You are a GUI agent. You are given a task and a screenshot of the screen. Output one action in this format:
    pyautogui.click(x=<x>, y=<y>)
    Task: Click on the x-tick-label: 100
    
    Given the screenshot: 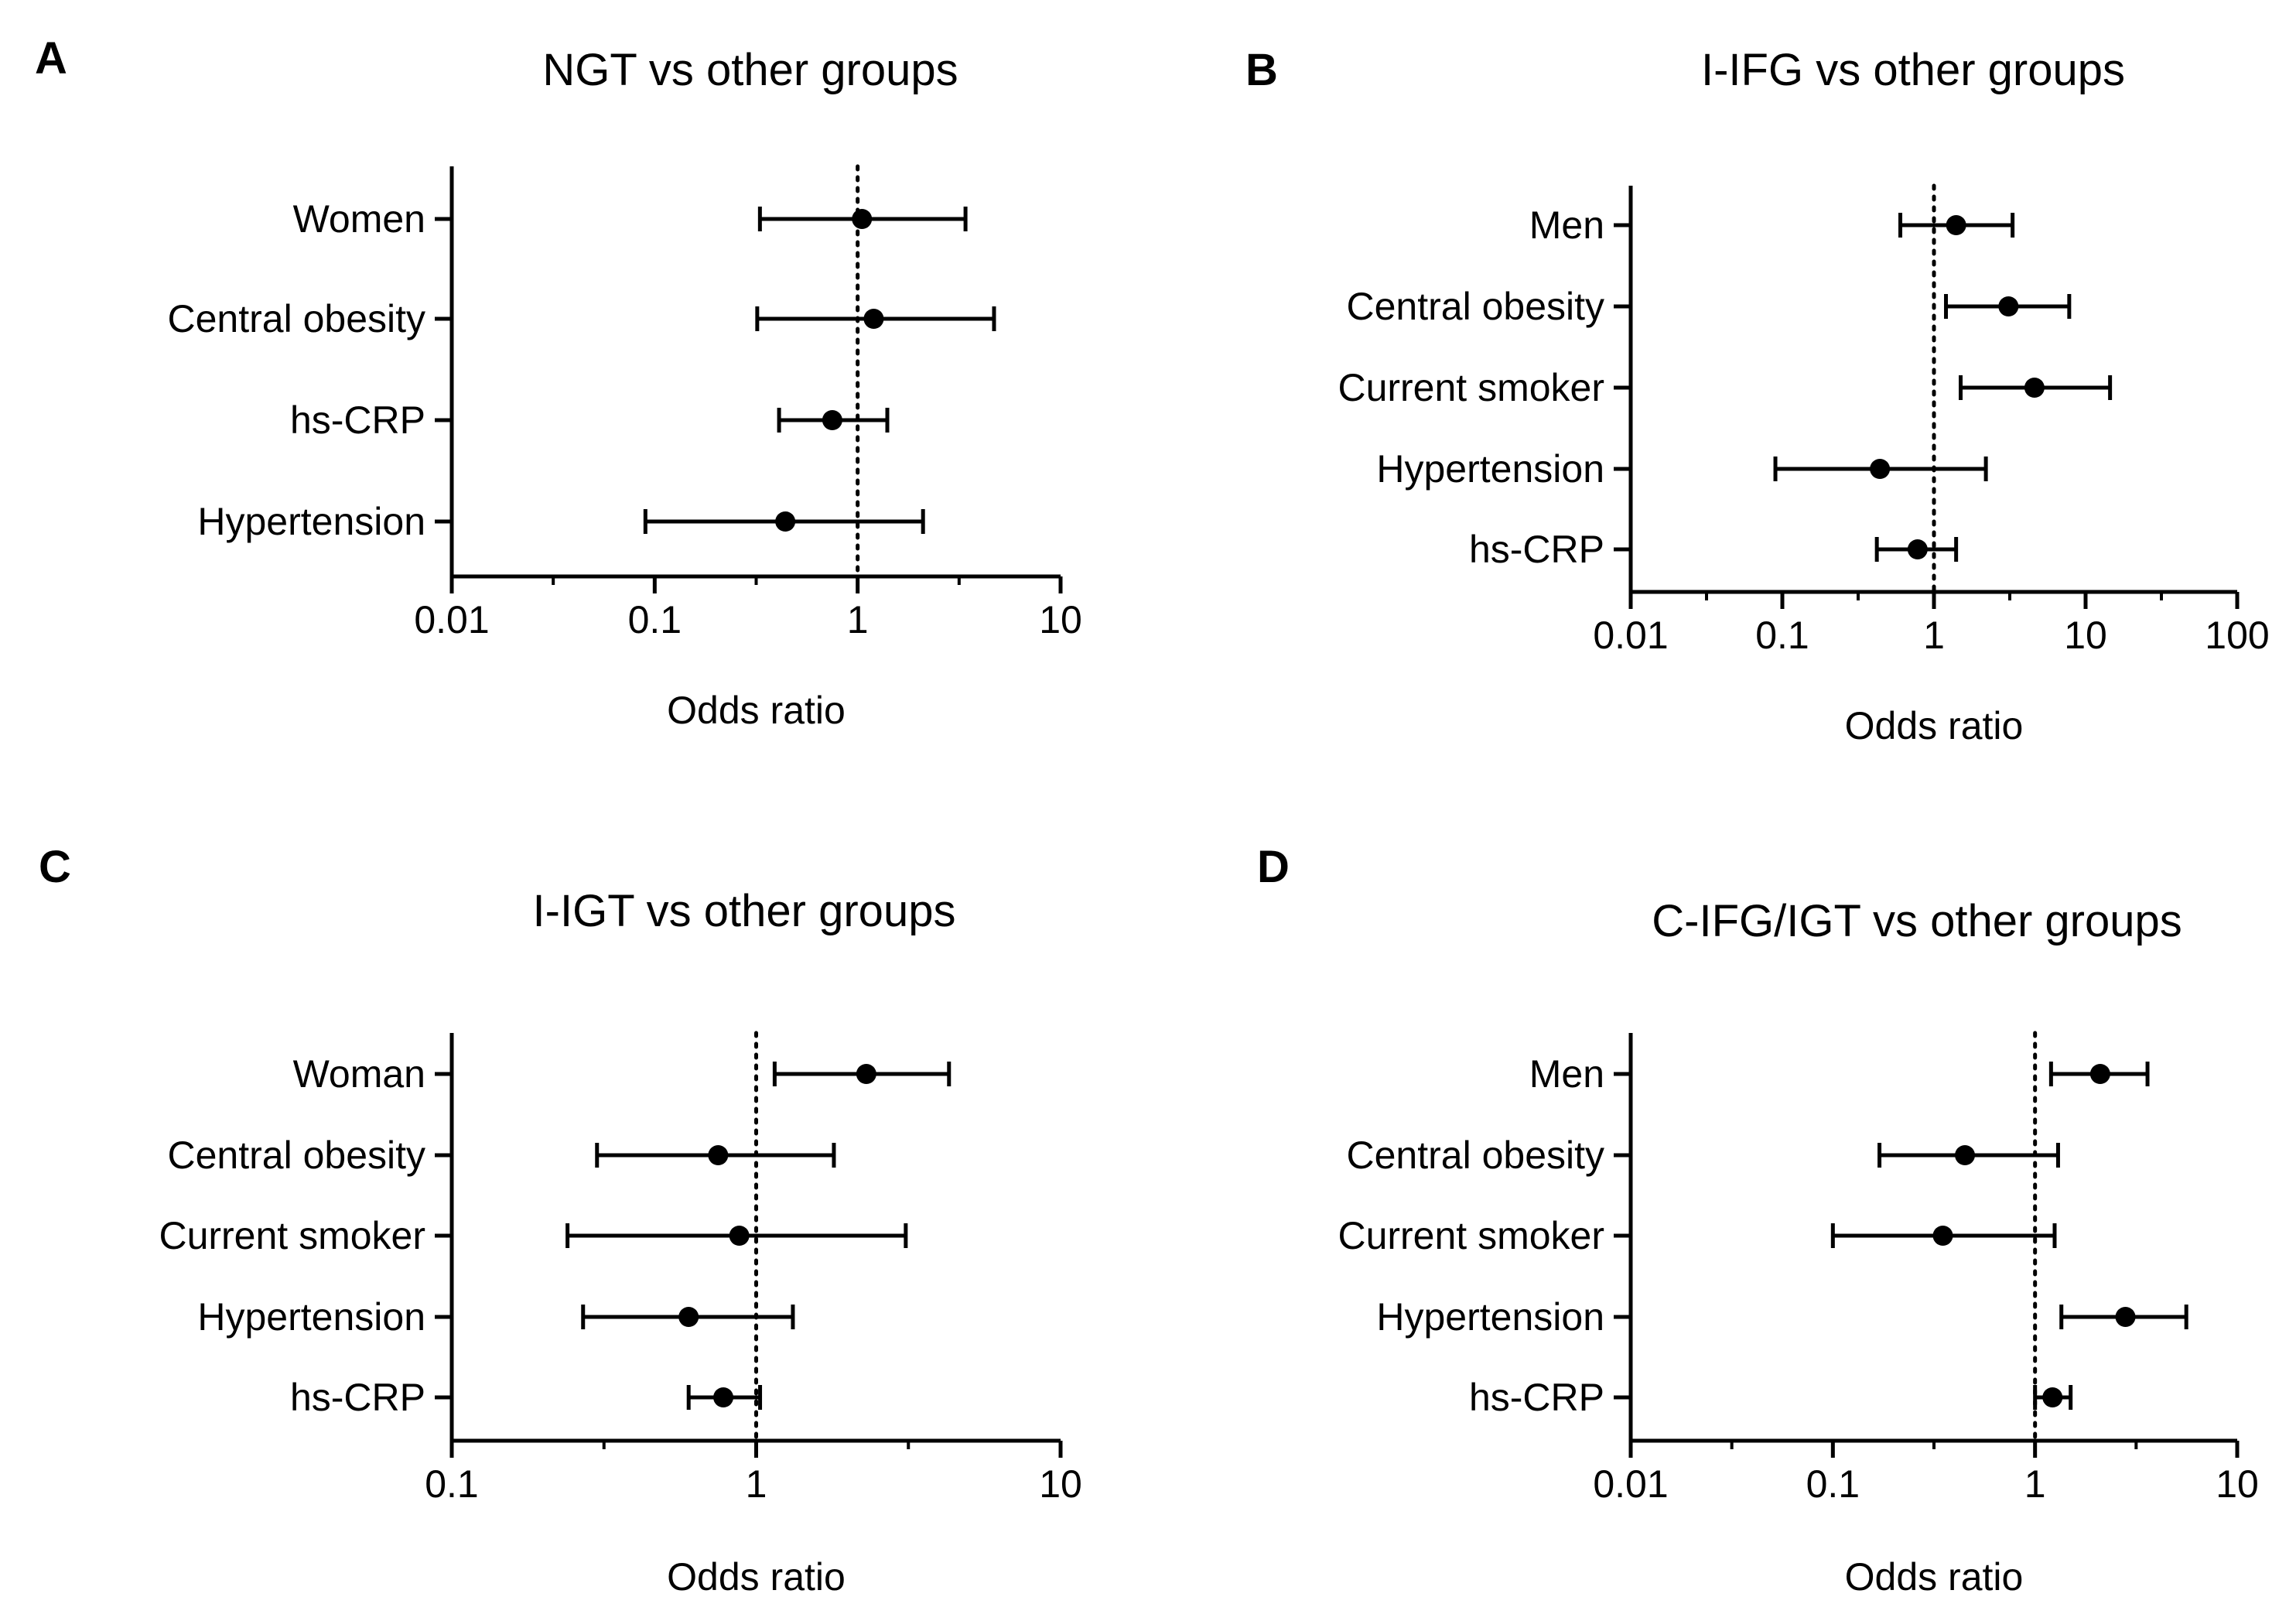 What is the action you would take?
    pyautogui.click(x=2237, y=636)
    